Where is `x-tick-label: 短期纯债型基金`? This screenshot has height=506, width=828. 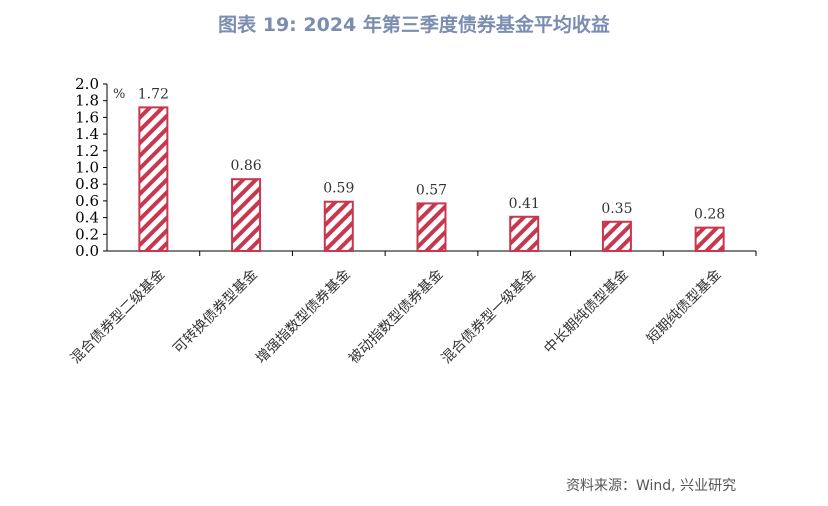
x-tick-label: 短期纯债型基金 is located at coordinates (683, 306).